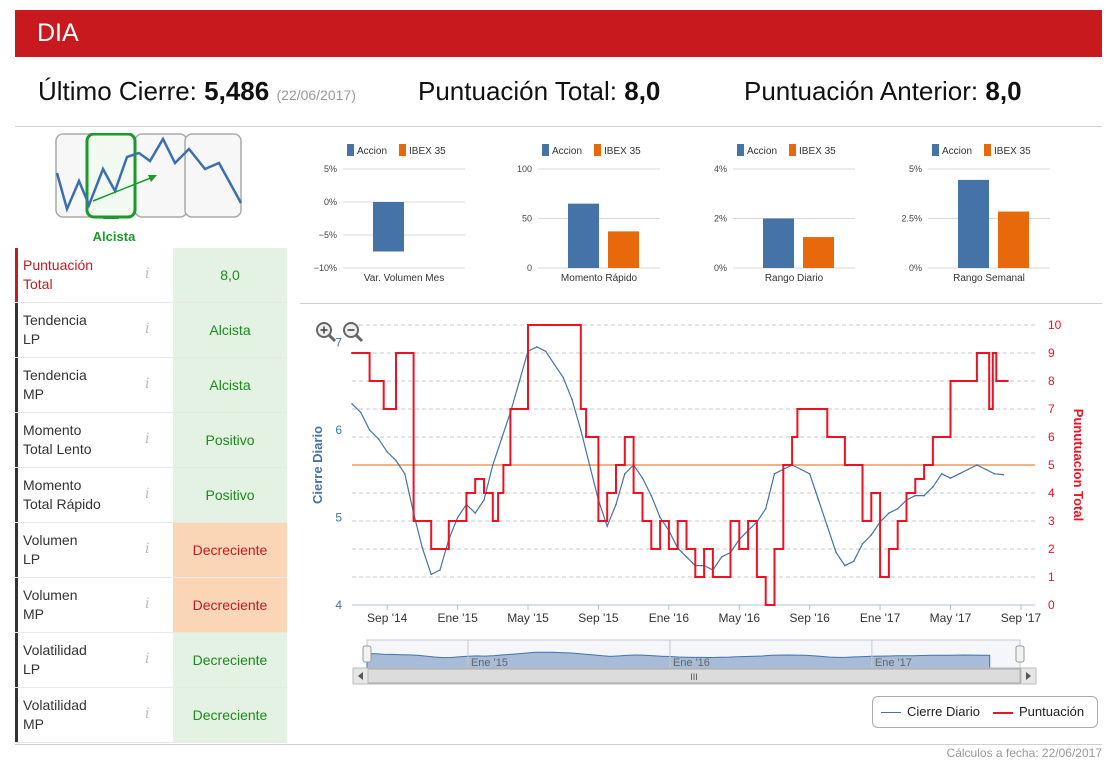 The height and width of the screenshot is (767, 1119). I want to click on right-tick-label: 2, so click(1051, 549).